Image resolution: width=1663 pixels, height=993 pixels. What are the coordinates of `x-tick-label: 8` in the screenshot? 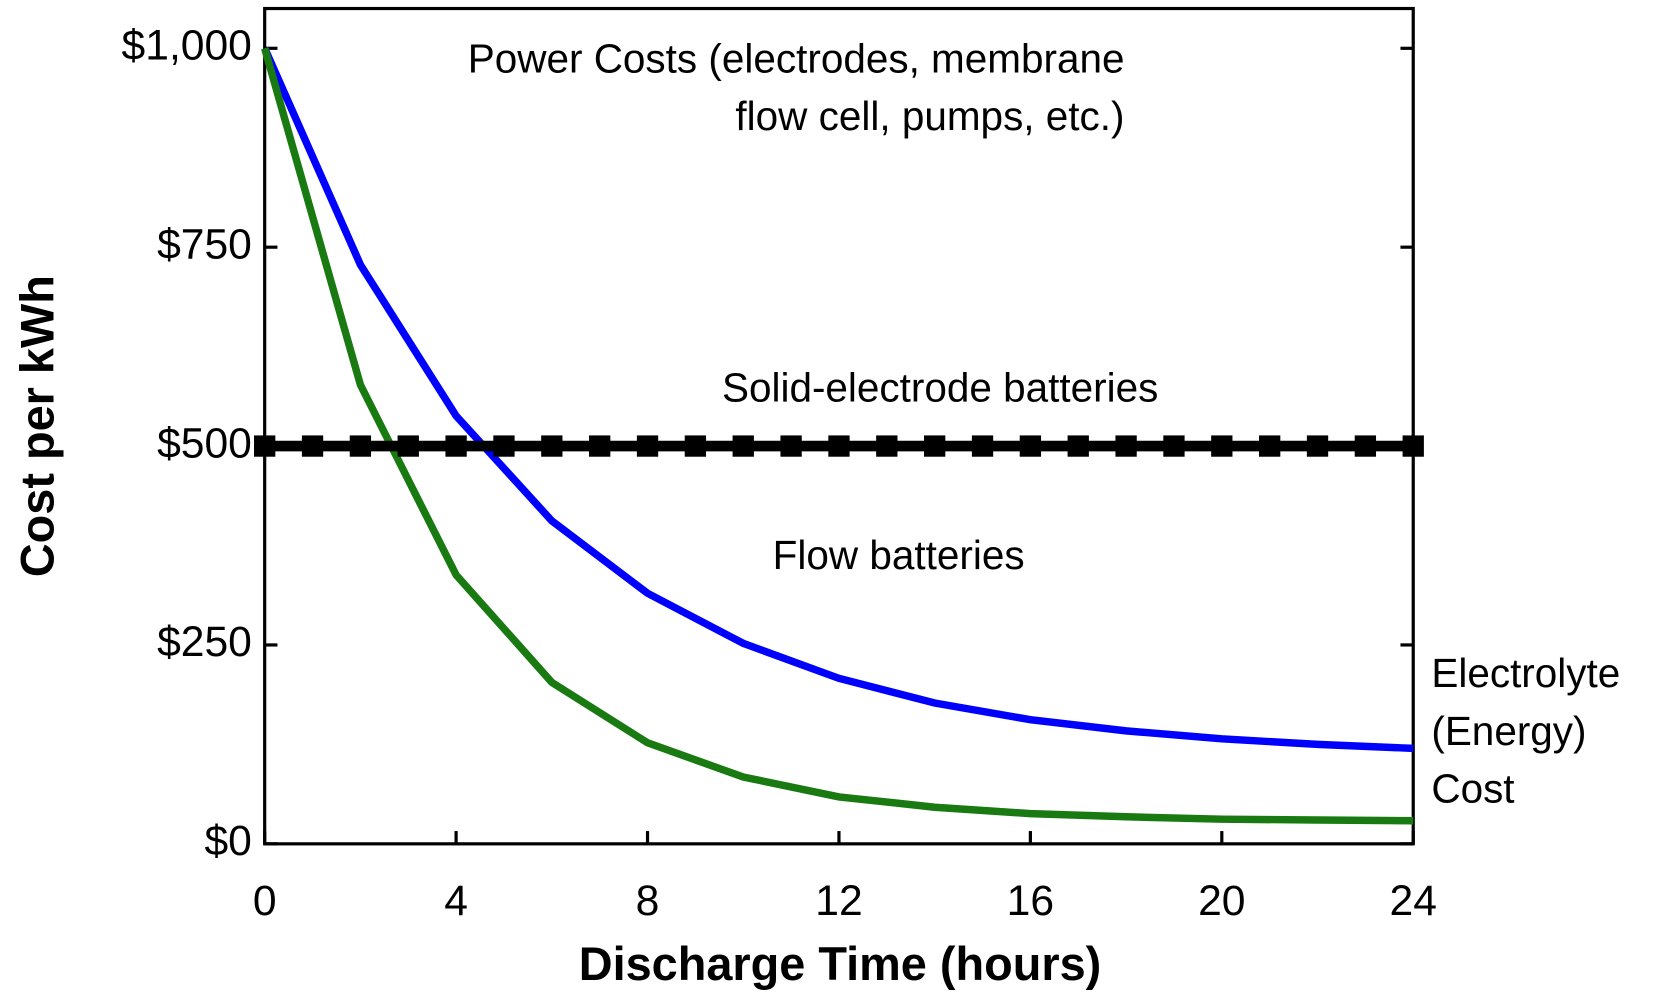 It's located at (648, 901).